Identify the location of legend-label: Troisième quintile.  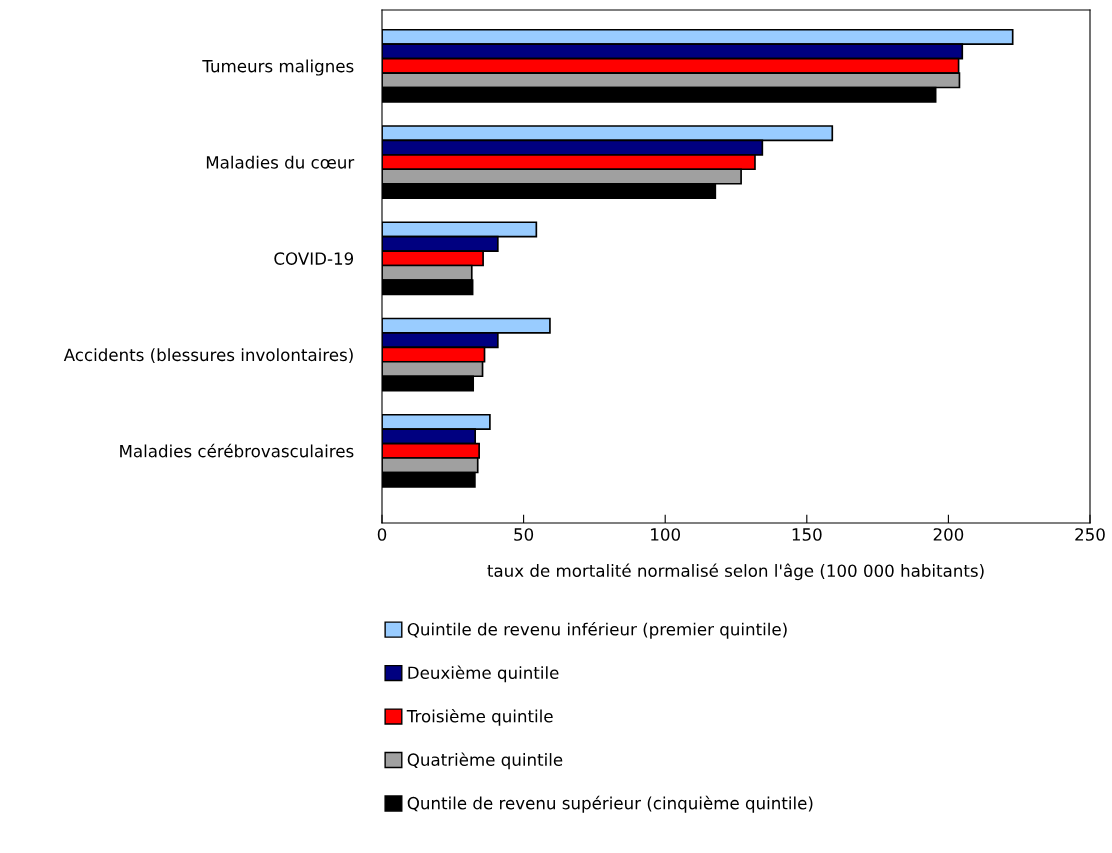
(479, 717).